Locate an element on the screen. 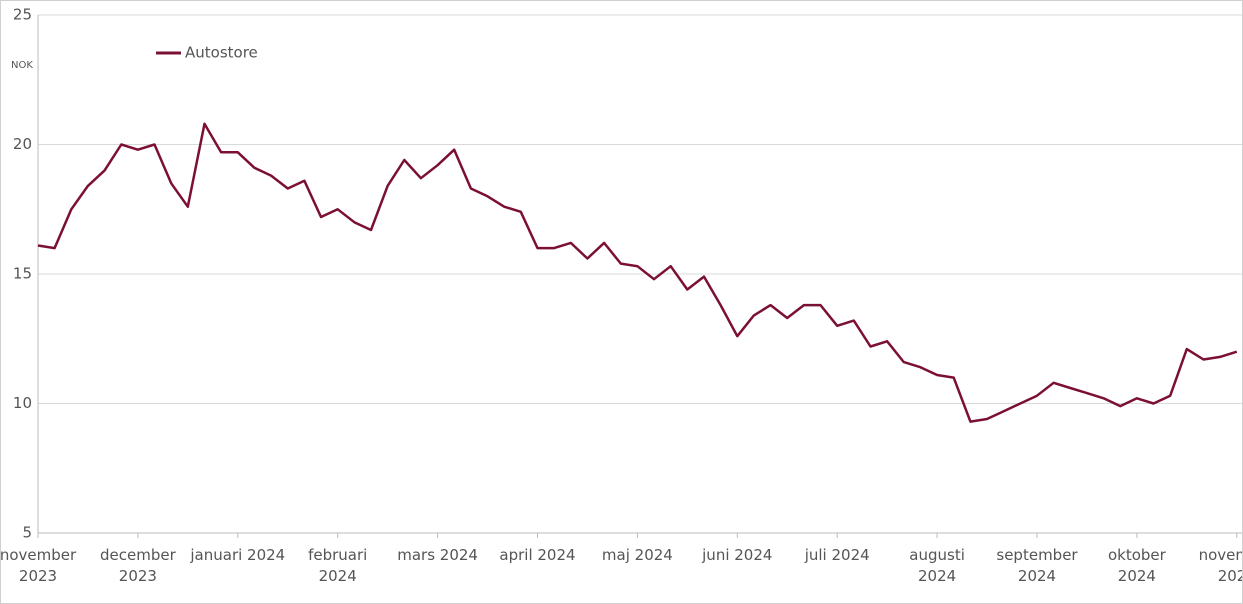 The width and height of the screenshot is (1243, 604). x-tick-label: maj 2024 is located at coordinates (637, 555).